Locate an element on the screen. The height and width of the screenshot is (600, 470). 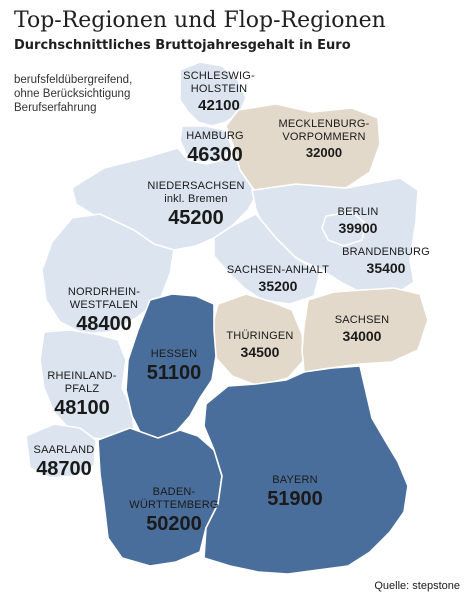
region-name: BERLIN is located at coordinates (358, 212).